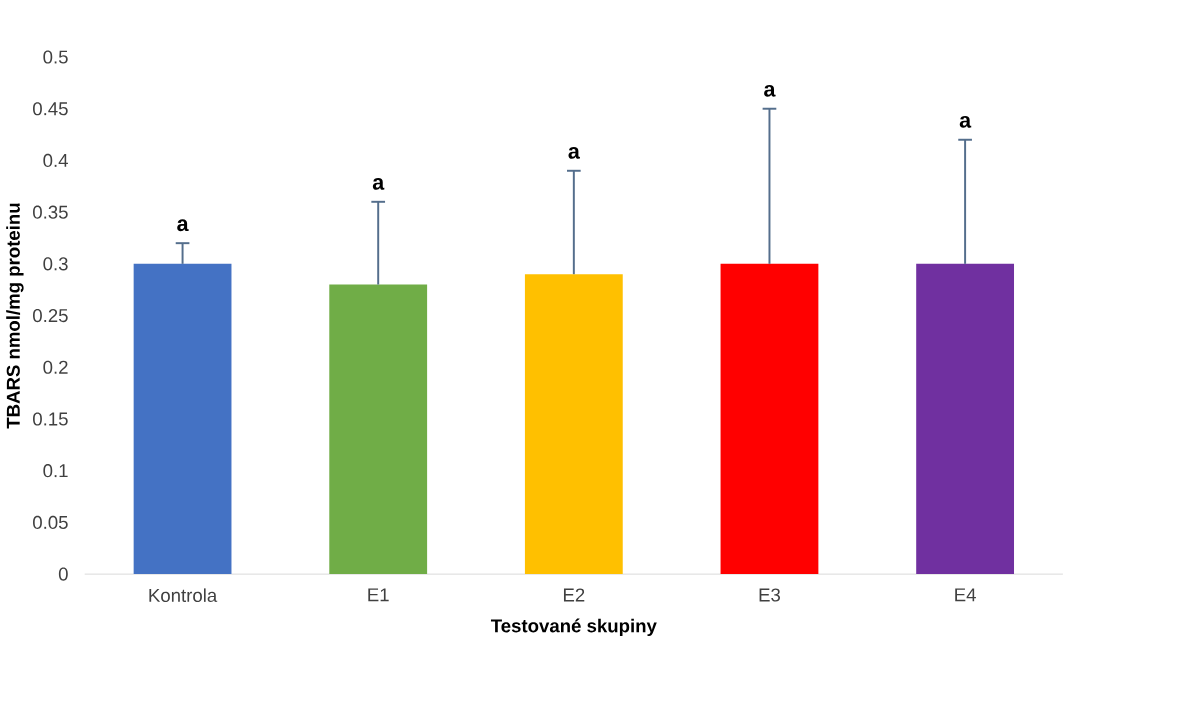  I want to click on x-tick-label: E3, so click(770, 595).